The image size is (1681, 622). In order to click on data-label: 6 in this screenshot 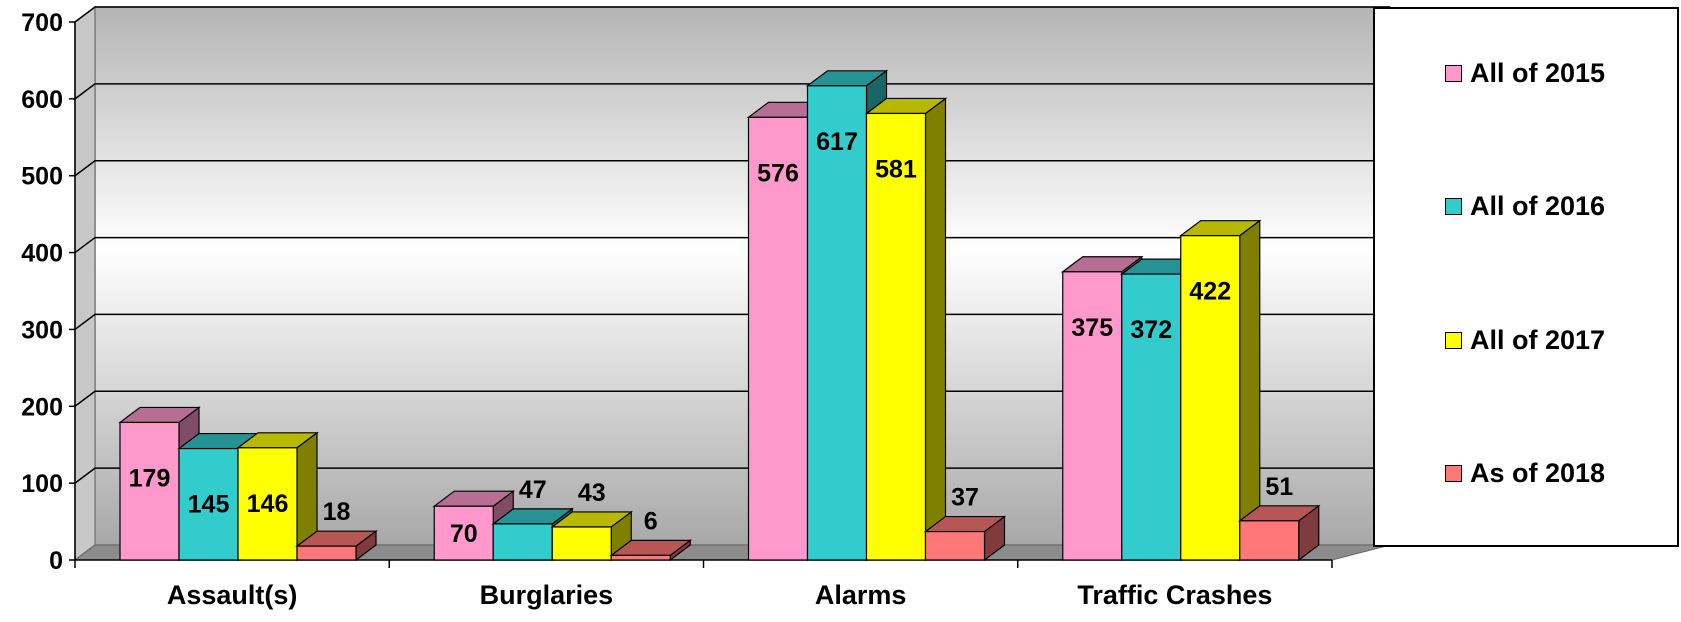, I will do `click(651, 521)`.